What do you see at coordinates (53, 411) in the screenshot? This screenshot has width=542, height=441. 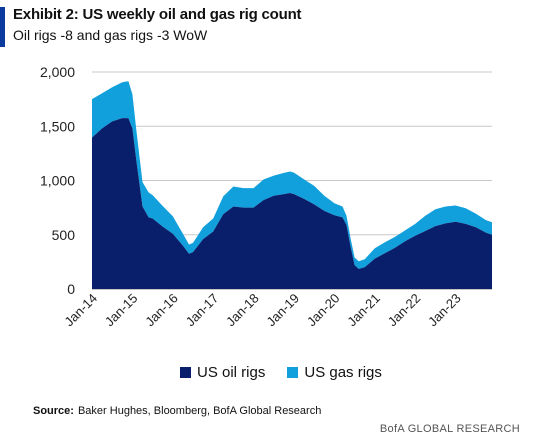 I see `source-label: Source:` at bounding box center [53, 411].